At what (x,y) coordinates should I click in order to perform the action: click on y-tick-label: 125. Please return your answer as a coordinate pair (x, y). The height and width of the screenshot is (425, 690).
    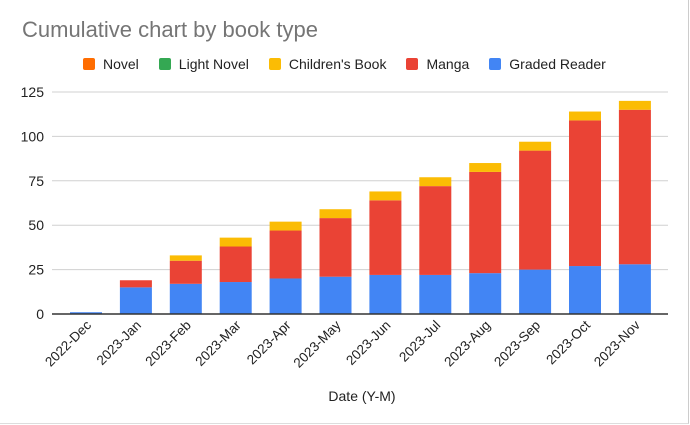
    Looking at the image, I should click on (33, 92).